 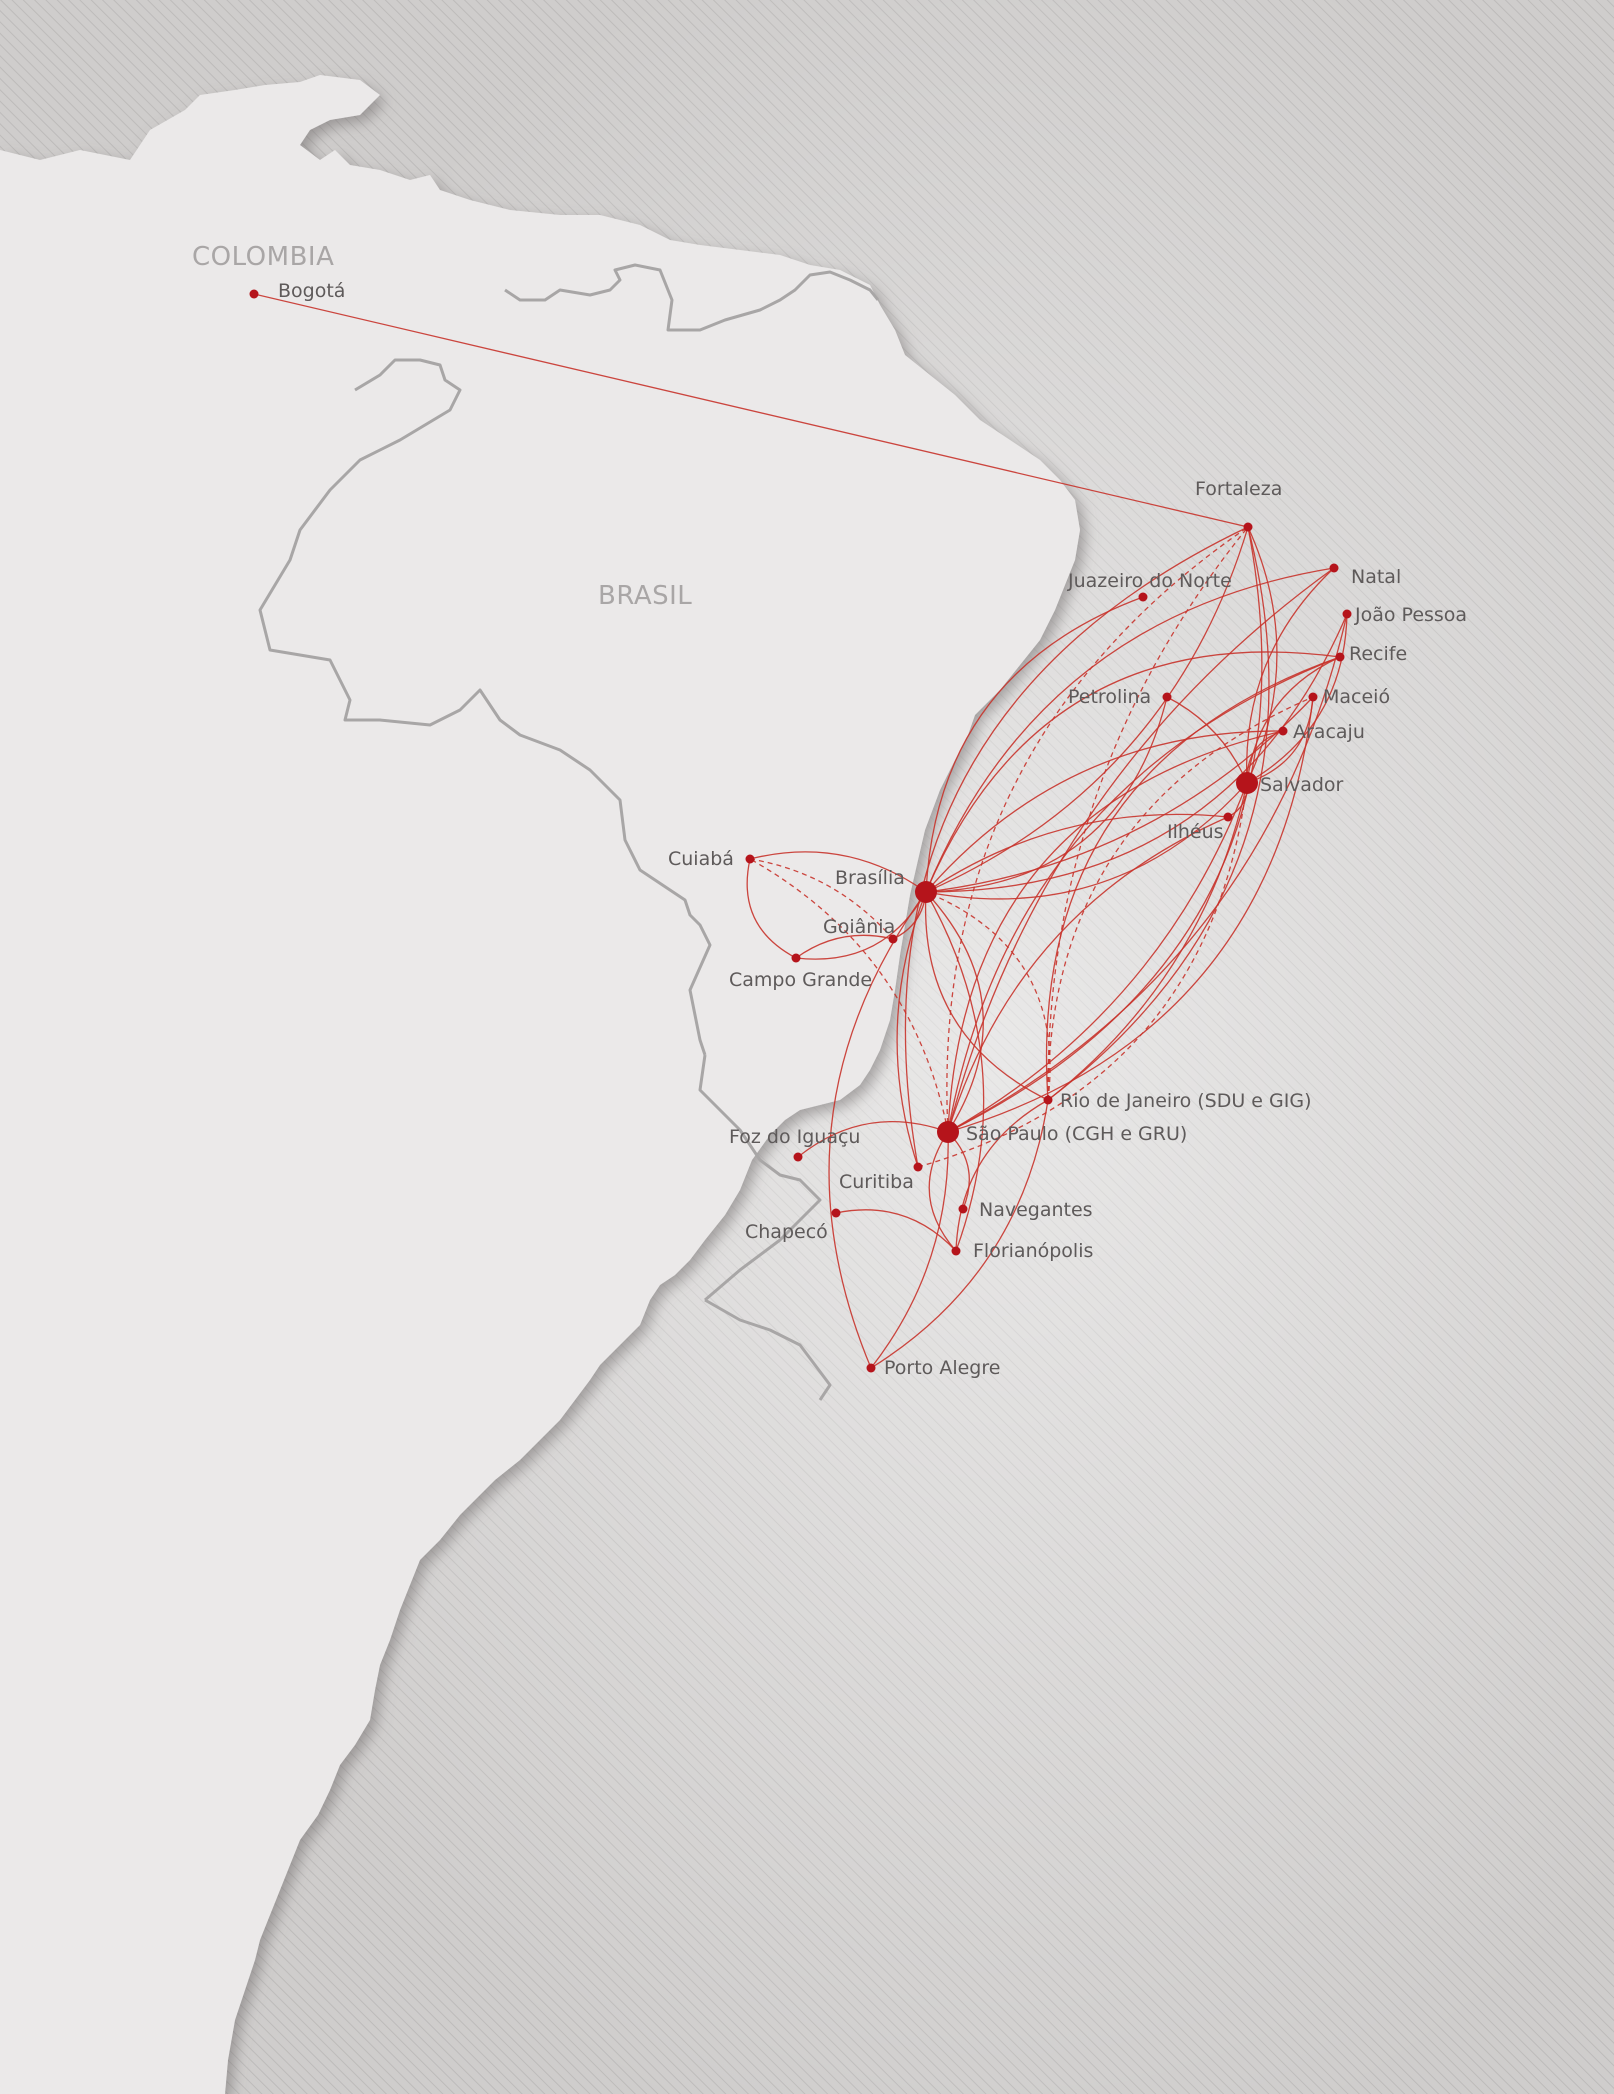 I want to click on route-rio-brasilia, so click(x=988, y=996).